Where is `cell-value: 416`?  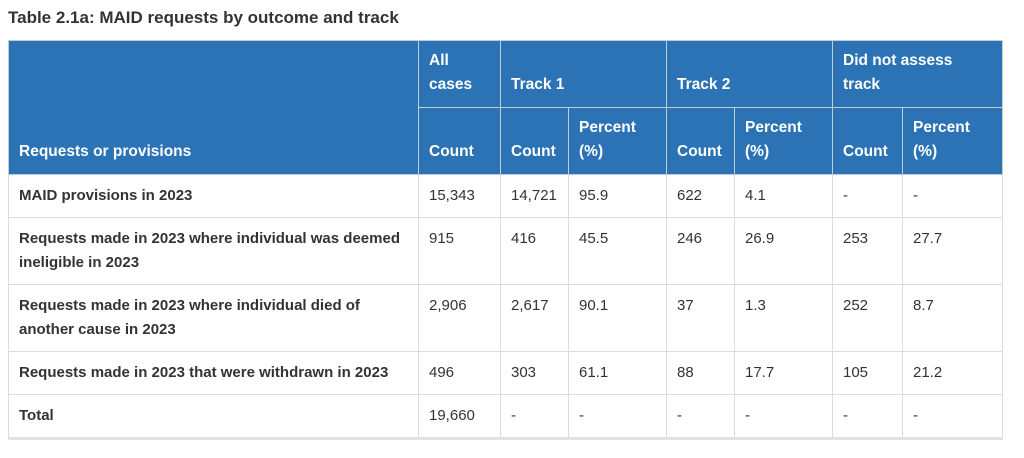 cell-value: 416 is located at coordinates (534, 251).